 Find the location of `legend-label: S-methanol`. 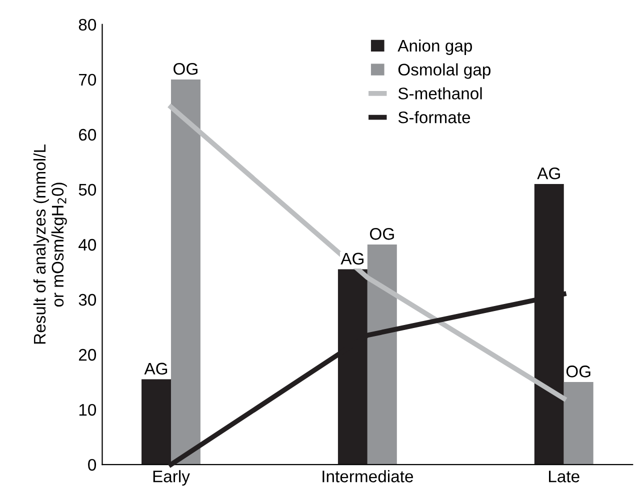

legend-label: S-methanol is located at coordinates (440, 93).